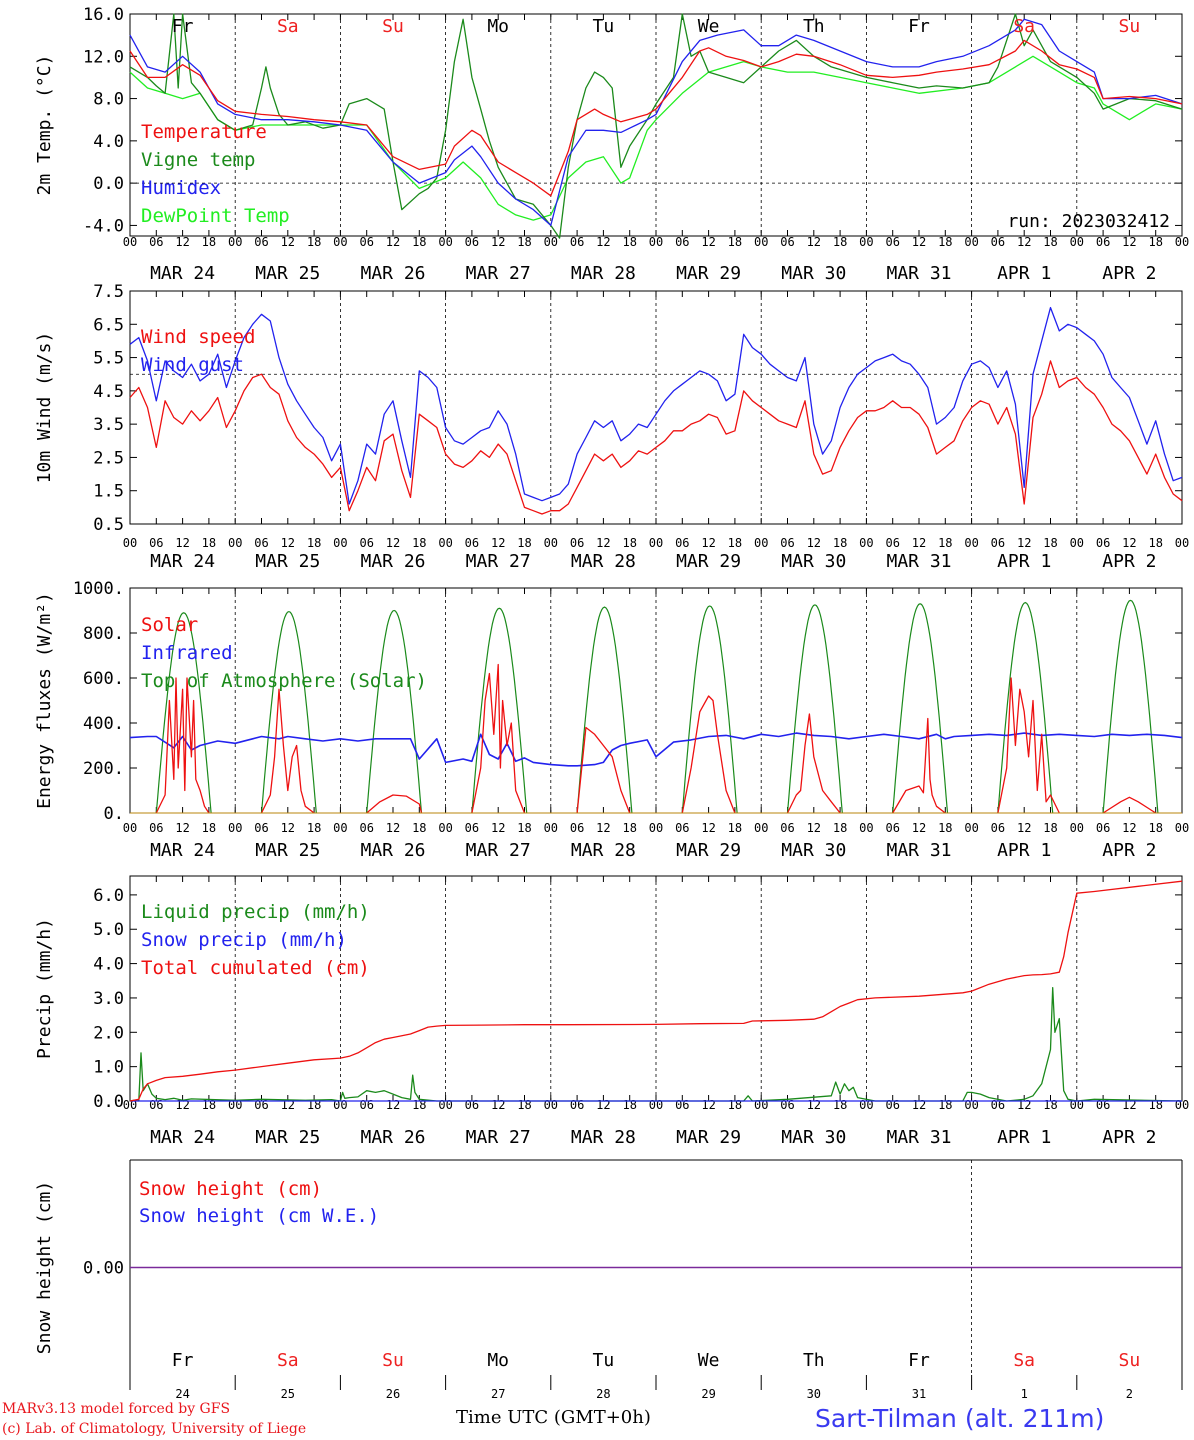 Image resolution: width=1194 pixels, height=1440 pixels. I want to click on y-tick-label: 6.5, so click(108, 325).